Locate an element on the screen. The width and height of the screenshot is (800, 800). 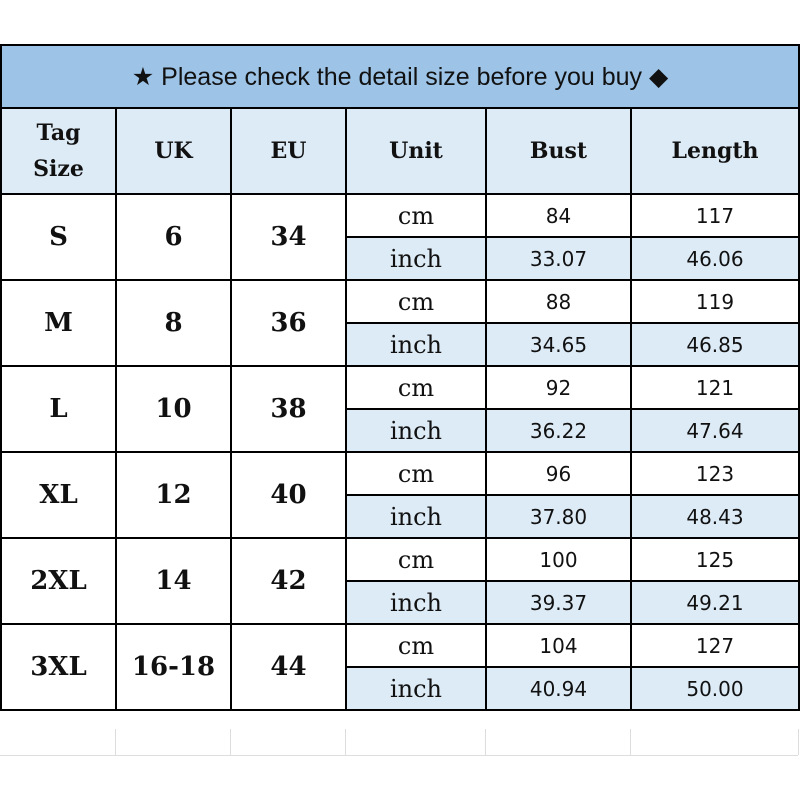
tag-size-cell: XL is located at coordinates (58, 495).